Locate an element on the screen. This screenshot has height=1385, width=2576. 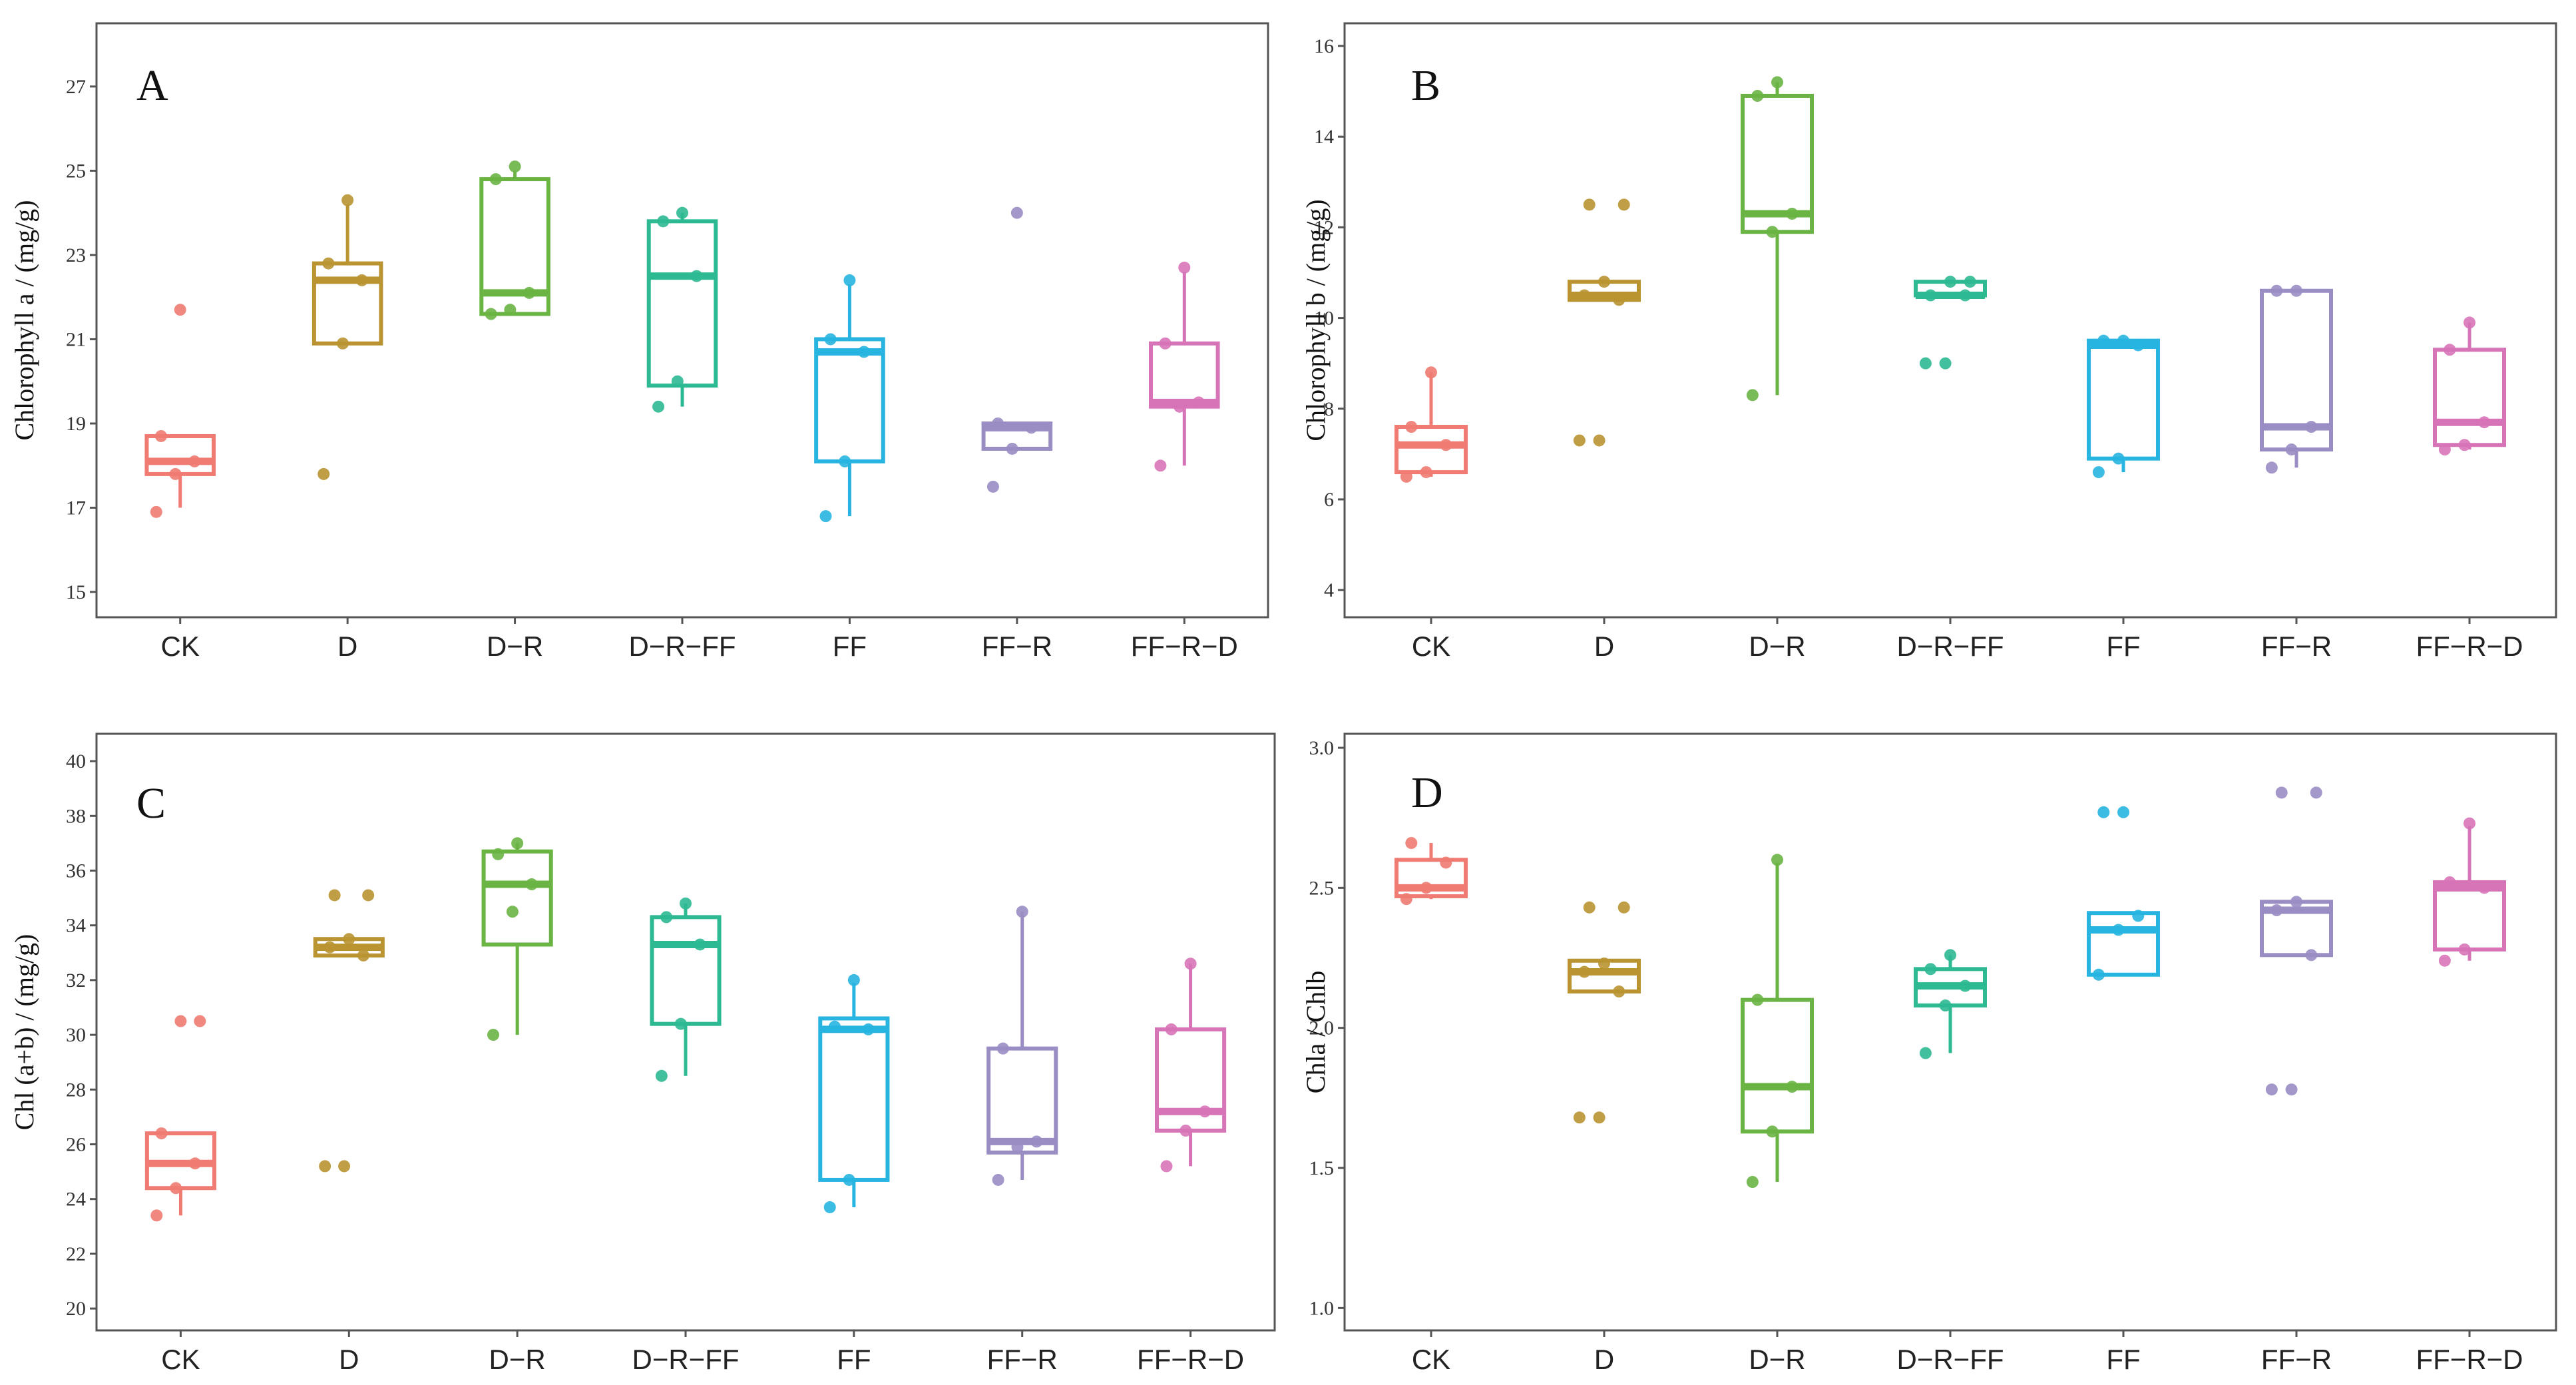
y-tick-label: 1.0 is located at coordinates (1322, 1308).